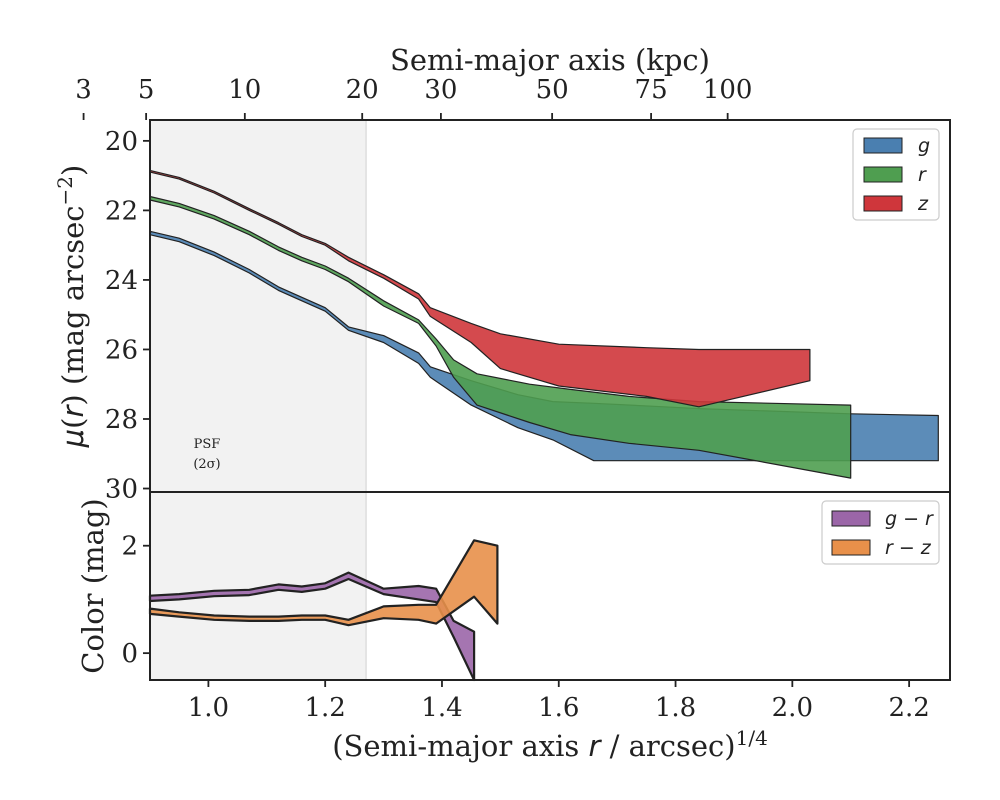 The width and height of the screenshot is (1000, 800). What do you see at coordinates (675, 708) in the screenshot?
I see `x-tick-label: 1.8` at bounding box center [675, 708].